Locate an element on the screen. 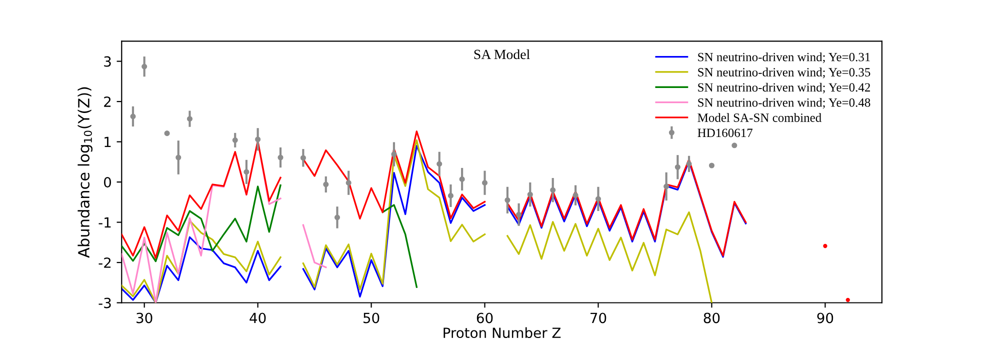  legend-label: HD160617 is located at coordinates (725, 133).